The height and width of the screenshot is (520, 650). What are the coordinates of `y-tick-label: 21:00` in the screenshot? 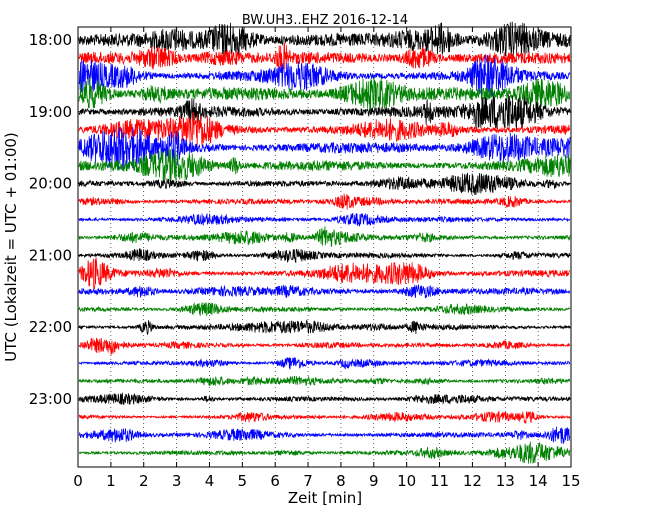 It's located at (50, 255).